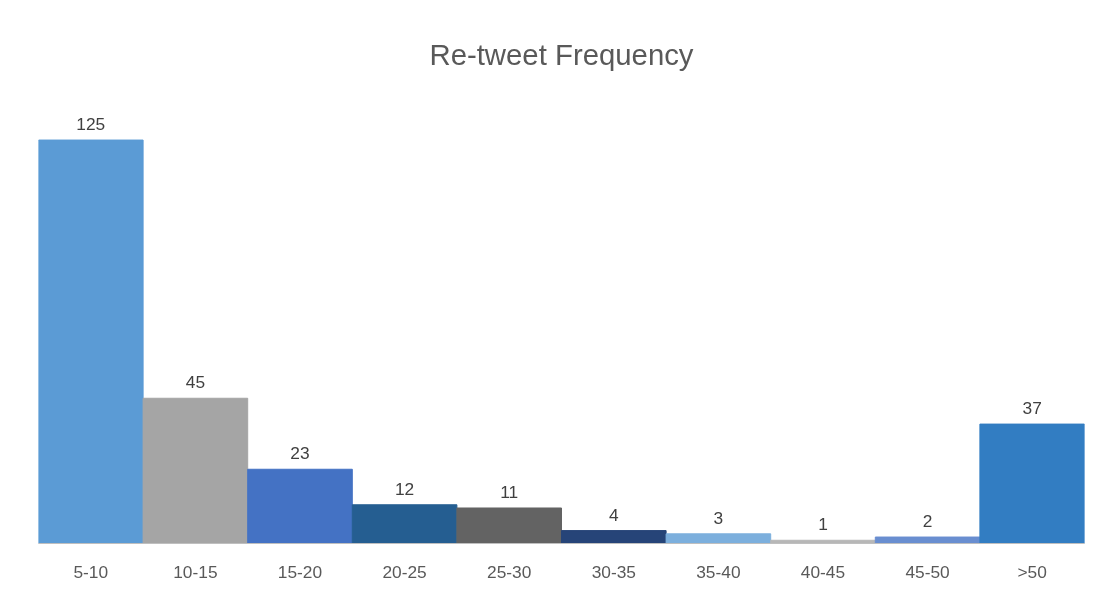 The width and height of the screenshot is (1106, 603). What do you see at coordinates (195, 571) in the screenshot?
I see `x-tick-label: 10-15` at bounding box center [195, 571].